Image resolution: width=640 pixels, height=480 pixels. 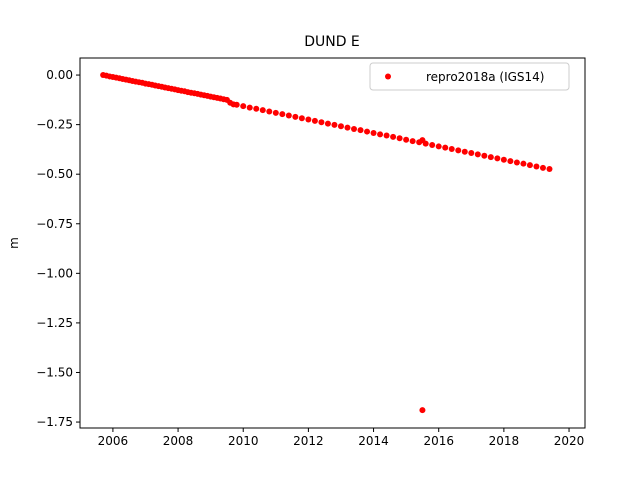 I want to click on x-tick-label: 2006, so click(x=113, y=441).